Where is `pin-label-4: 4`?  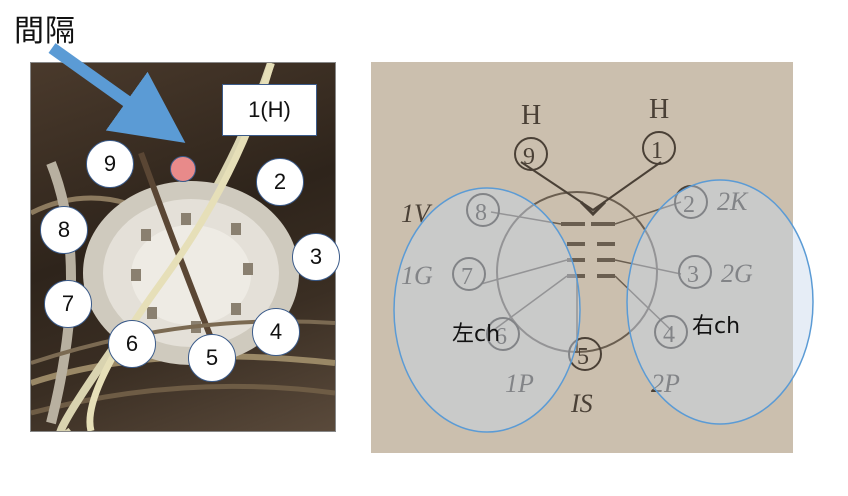
pin-label-4: 4 is located at coordinates (276, 332).